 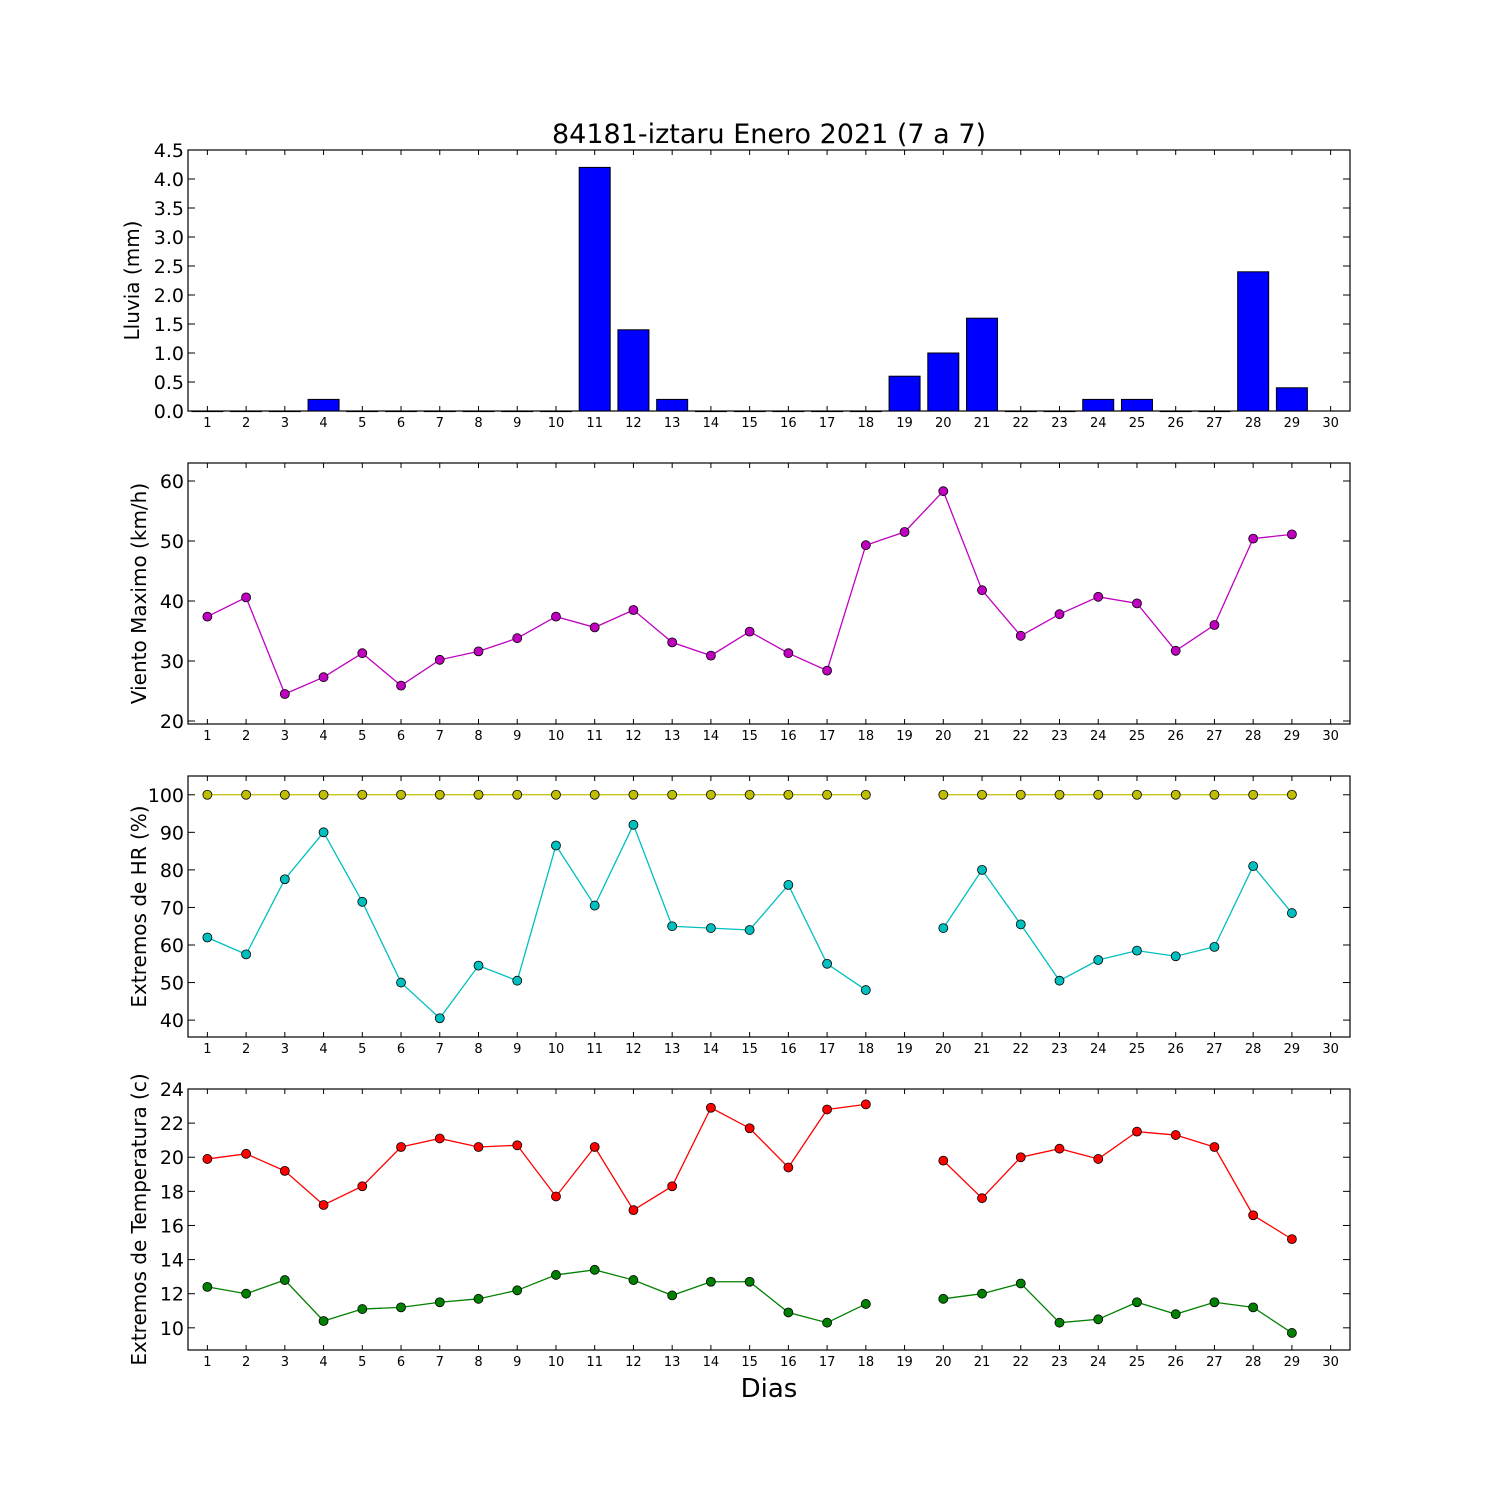 I want to click on x-tick-label: 22, so click(x=1020, y=1049).